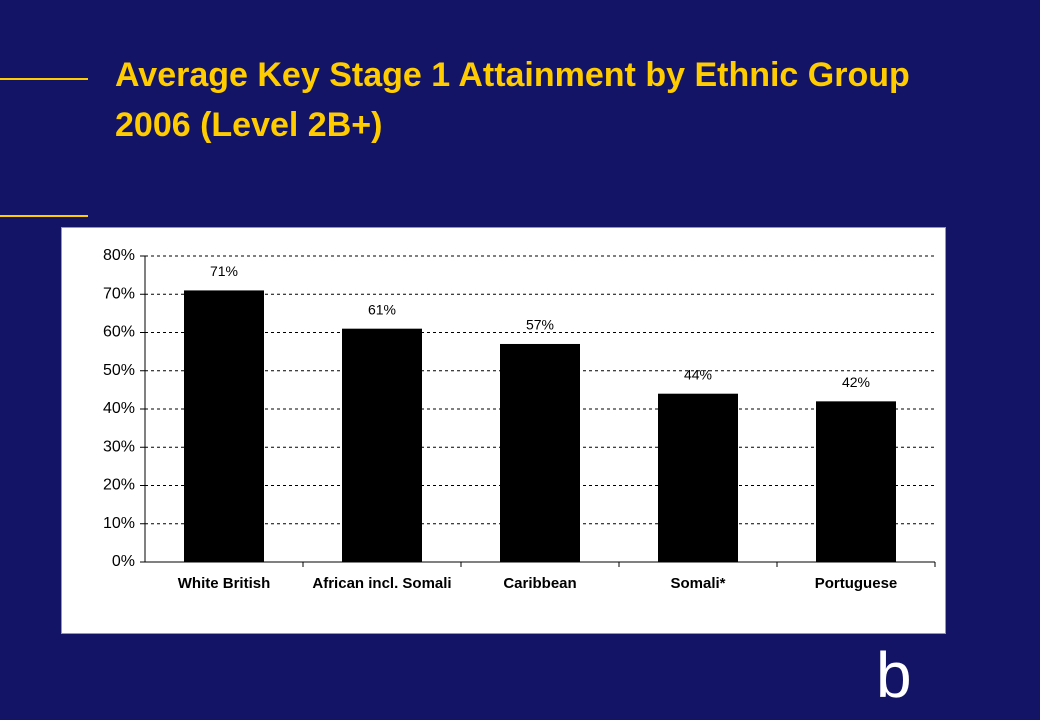  What do you see at coordinates (119, 293) in the screenshot?
I see `y-tick-label: 70%` at bounding box center [119, 293].